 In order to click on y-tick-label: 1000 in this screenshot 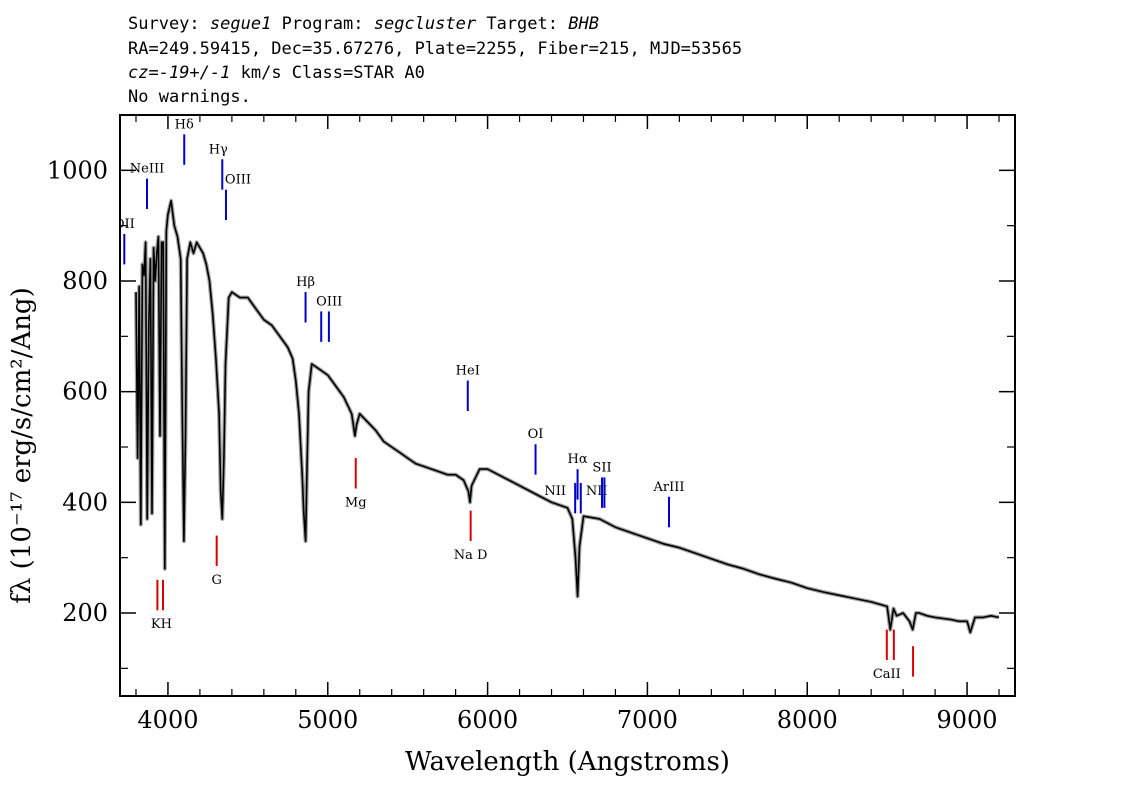, I will do `click(77, 170)`.